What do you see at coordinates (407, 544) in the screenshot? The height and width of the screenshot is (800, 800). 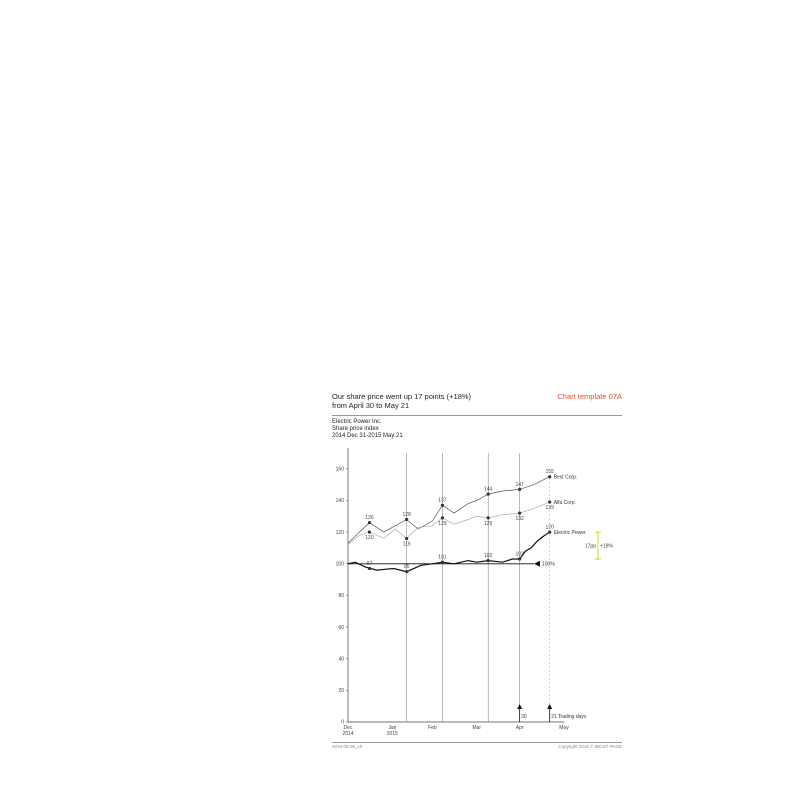 I see `data-label: 116` at bounding box center [407, 544].